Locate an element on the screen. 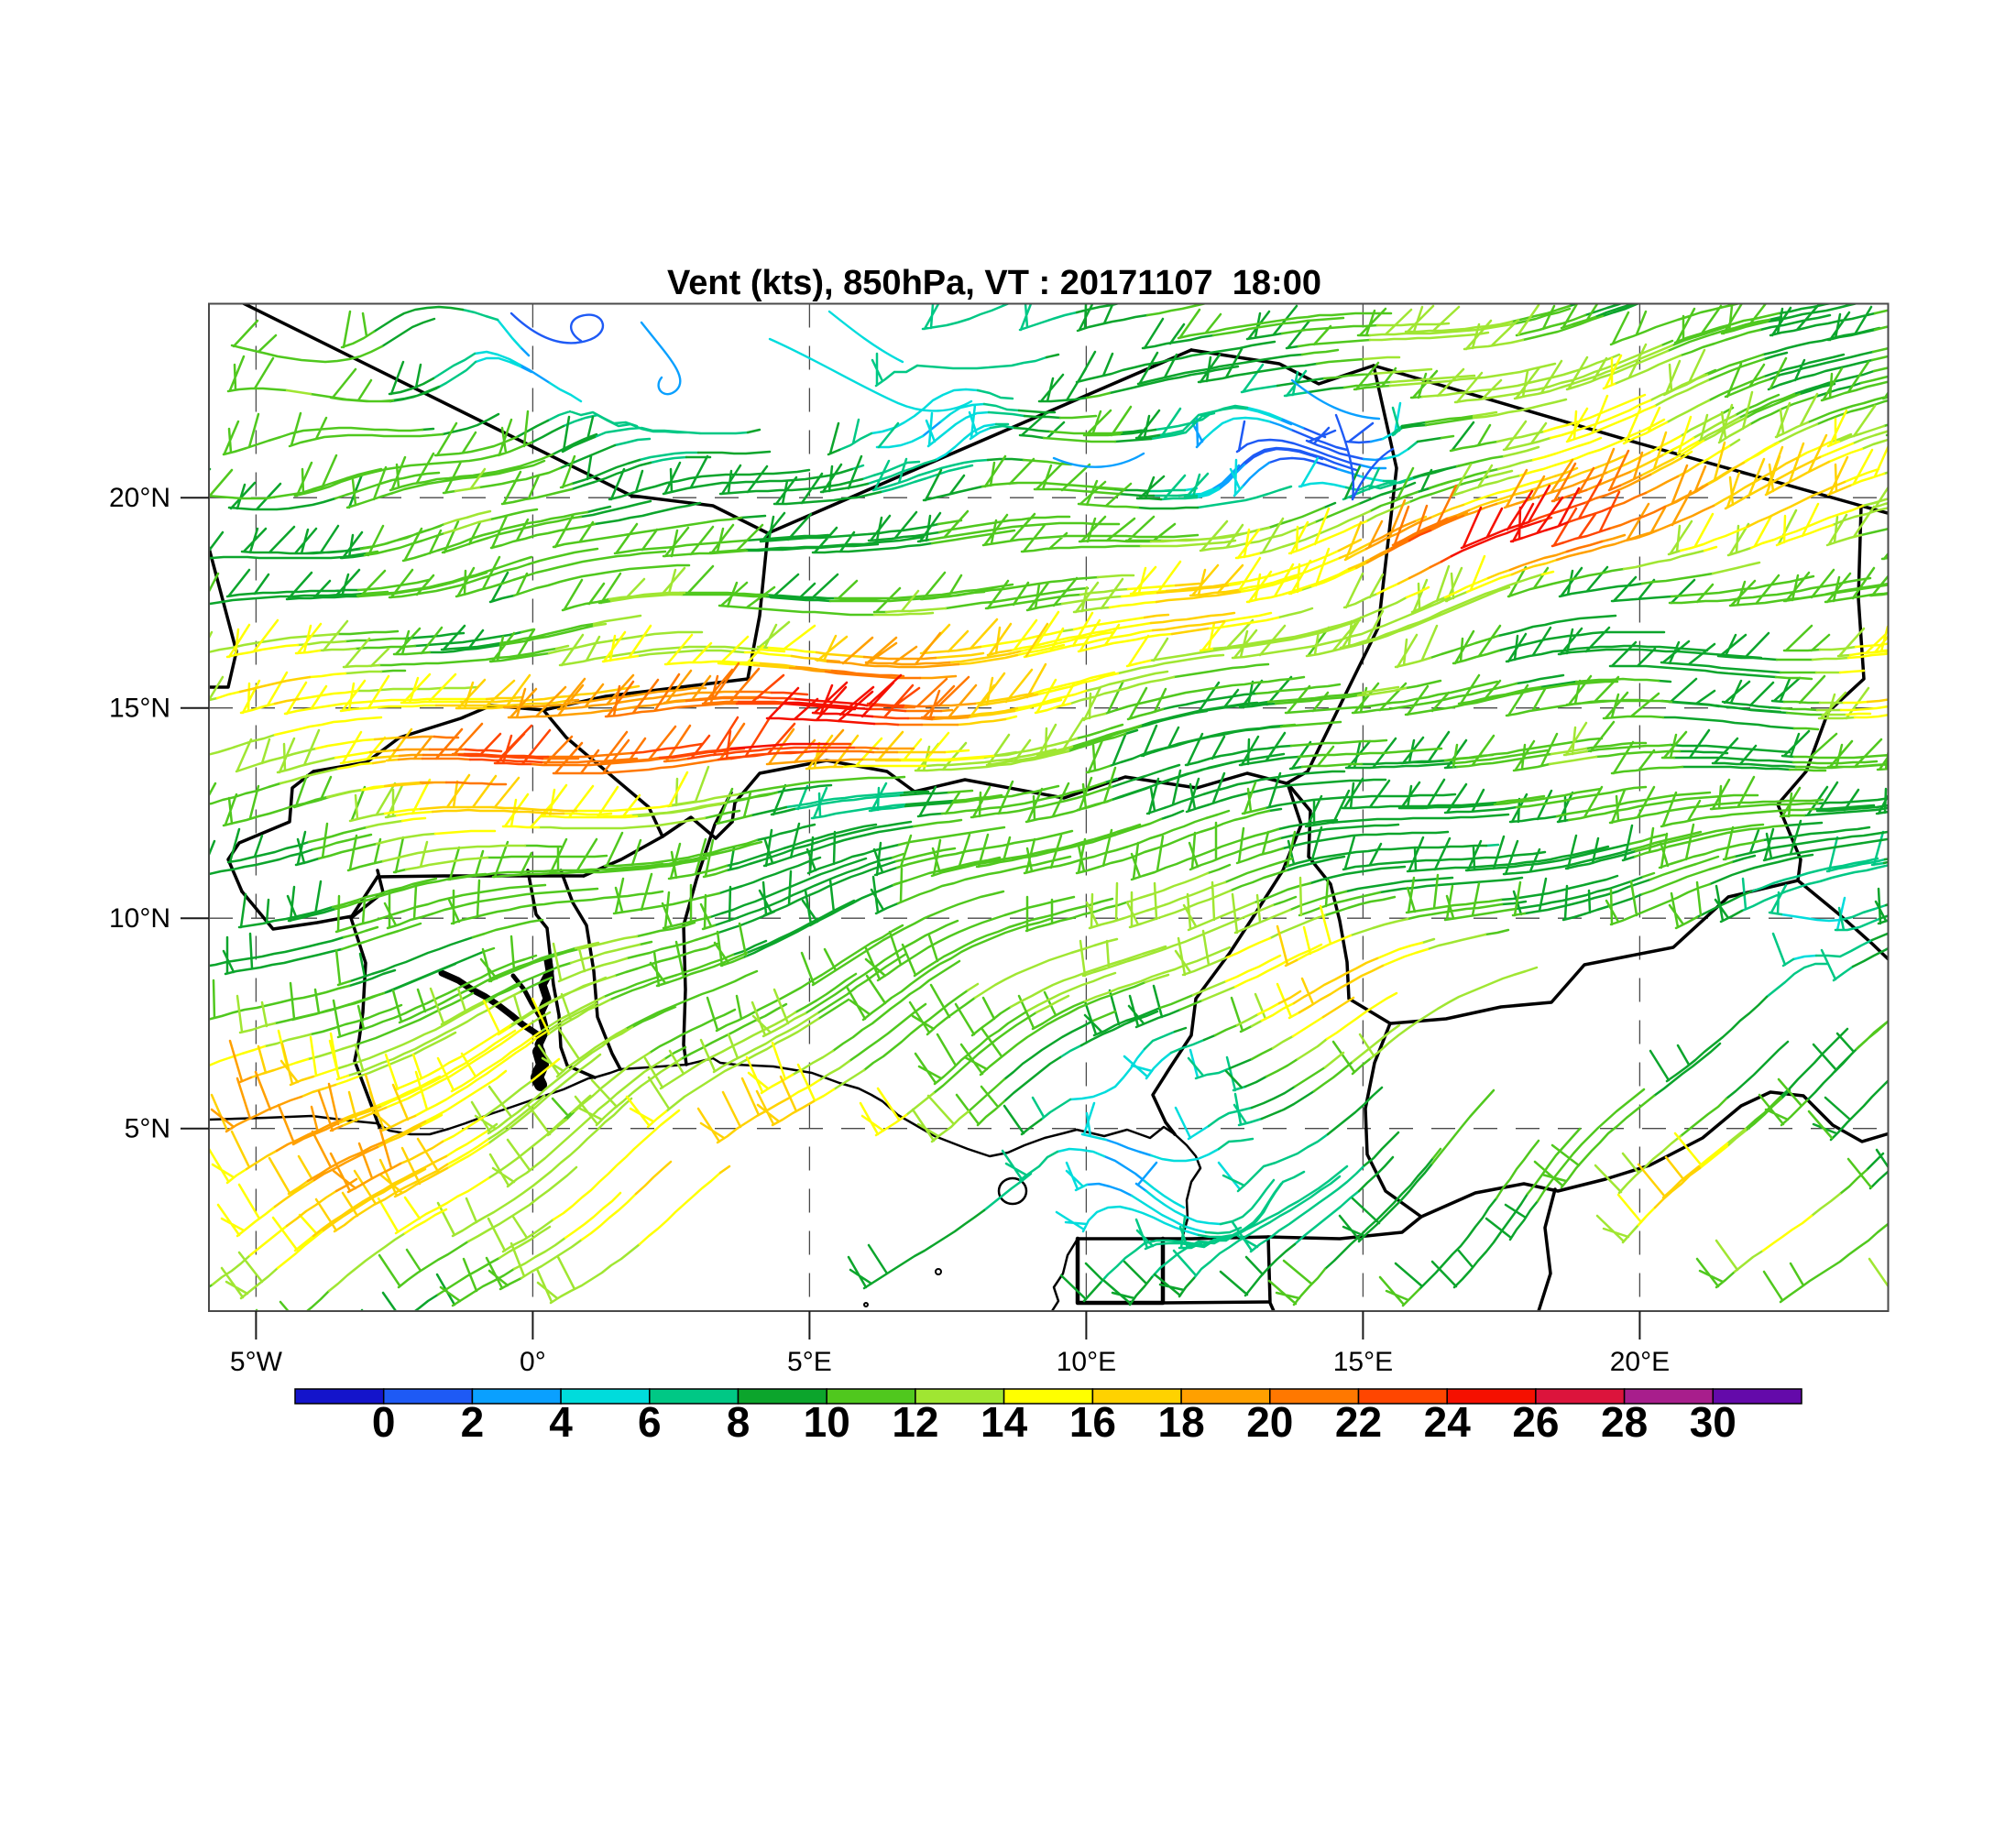 The height and width of the screenshot is (1837, 2016). svg-text: 10°E is located at coordinates (1086, 1362).